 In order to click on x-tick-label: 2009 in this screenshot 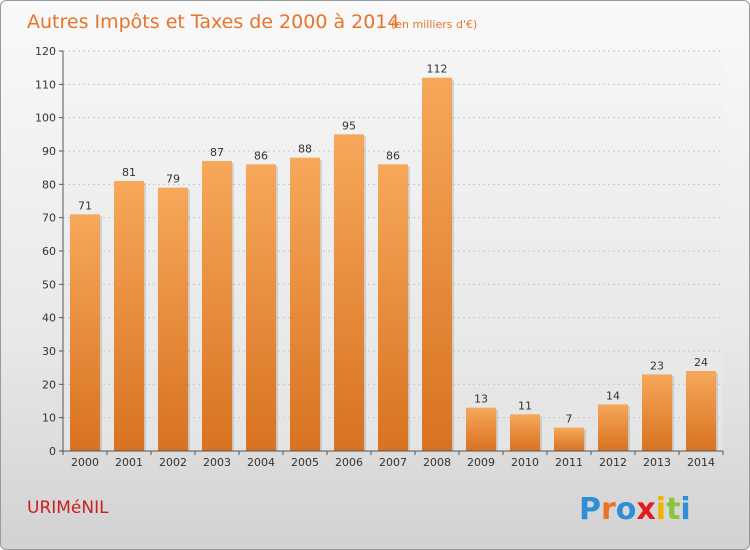, I will do `click(481, 462)`.